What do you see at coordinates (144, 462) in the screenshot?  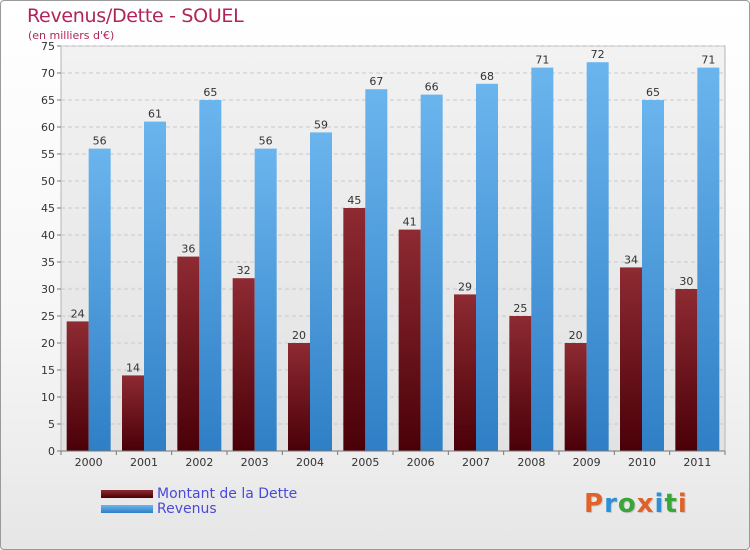 I see `x-tick-label: 2001` at bounding box center [144, 462].